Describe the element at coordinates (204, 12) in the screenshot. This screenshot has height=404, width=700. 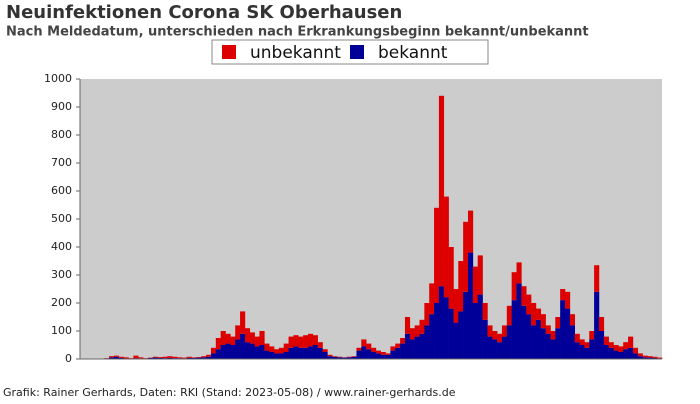
I see `chart-title: Neuinfektionen Corona SK Oberhausen` at that location.